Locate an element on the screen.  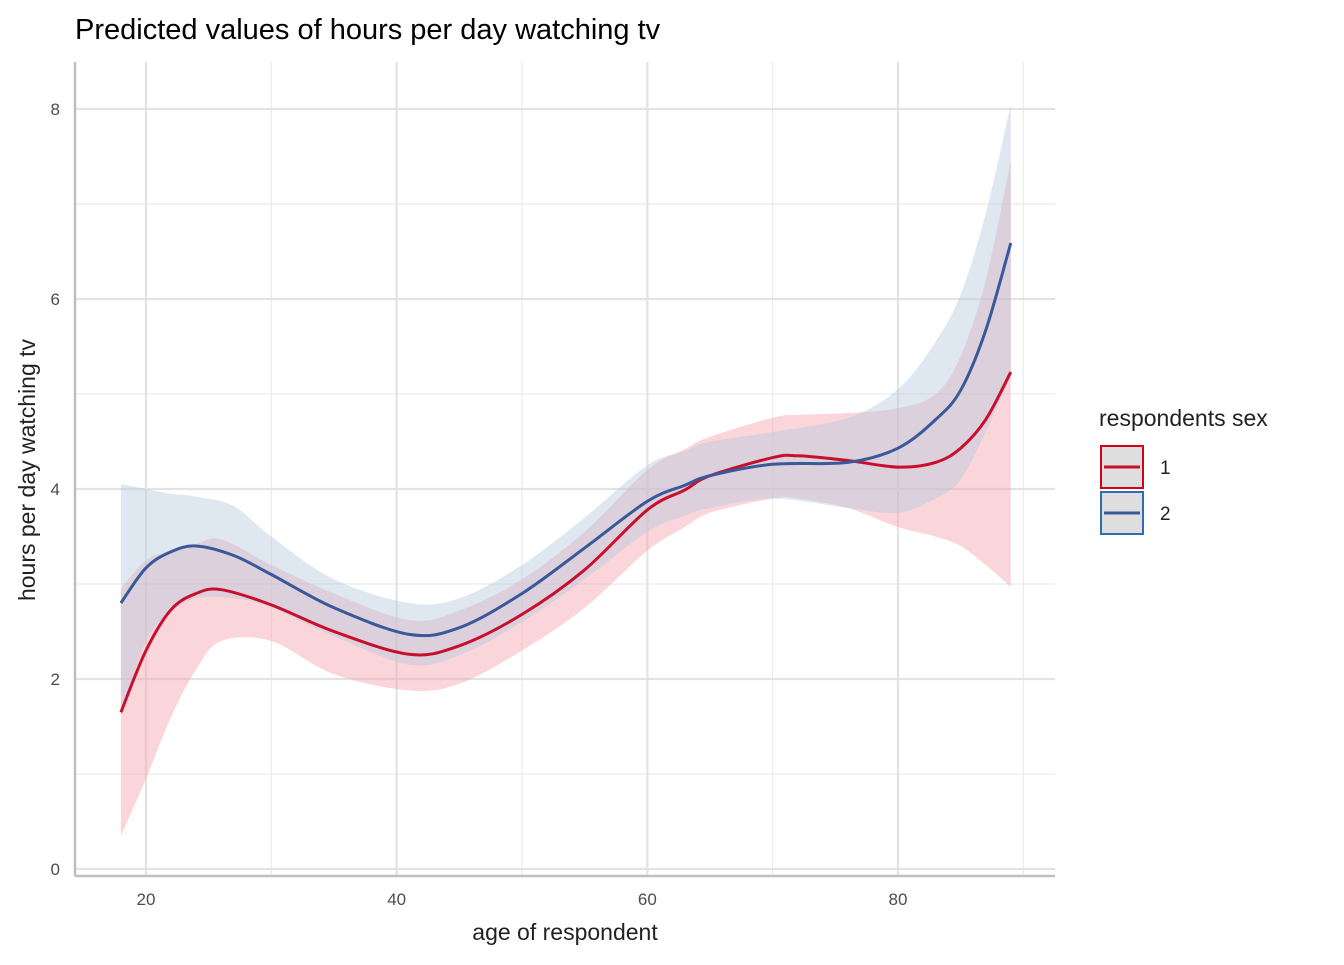
legend-label-1: 1 is located at coordinates (1165, 468).